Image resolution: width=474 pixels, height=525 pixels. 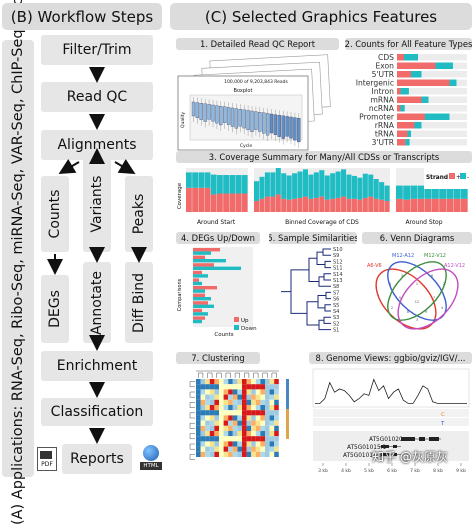 I want to click on step-degs: DEGs, so click(x=55, y=309).